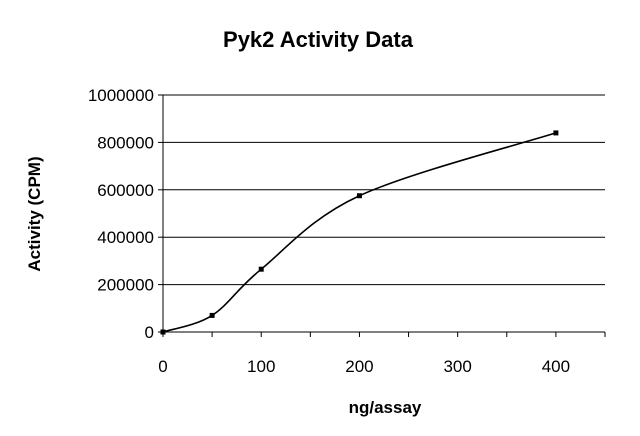 This screenshot has width=640, height=436. Describe the element at coordinates (125, 142) in the screenshot. I see `y-tick-label-4: 800000` at that location.